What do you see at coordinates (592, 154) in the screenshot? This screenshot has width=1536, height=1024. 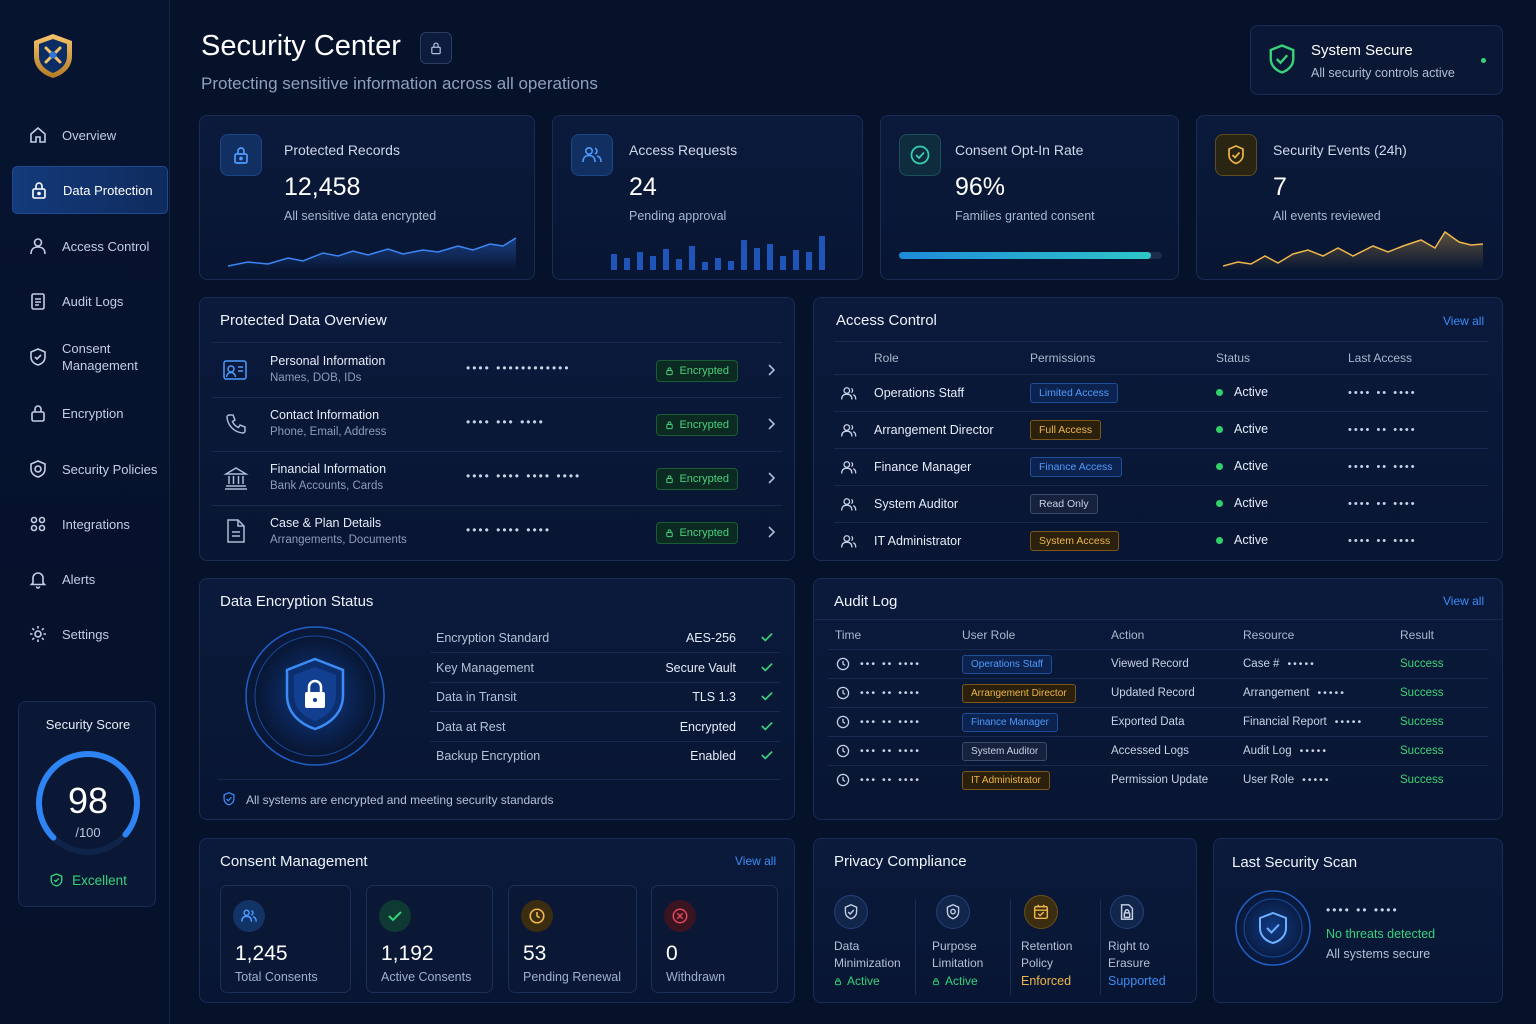 I see `users-icon` at bounding box center [592, 154].